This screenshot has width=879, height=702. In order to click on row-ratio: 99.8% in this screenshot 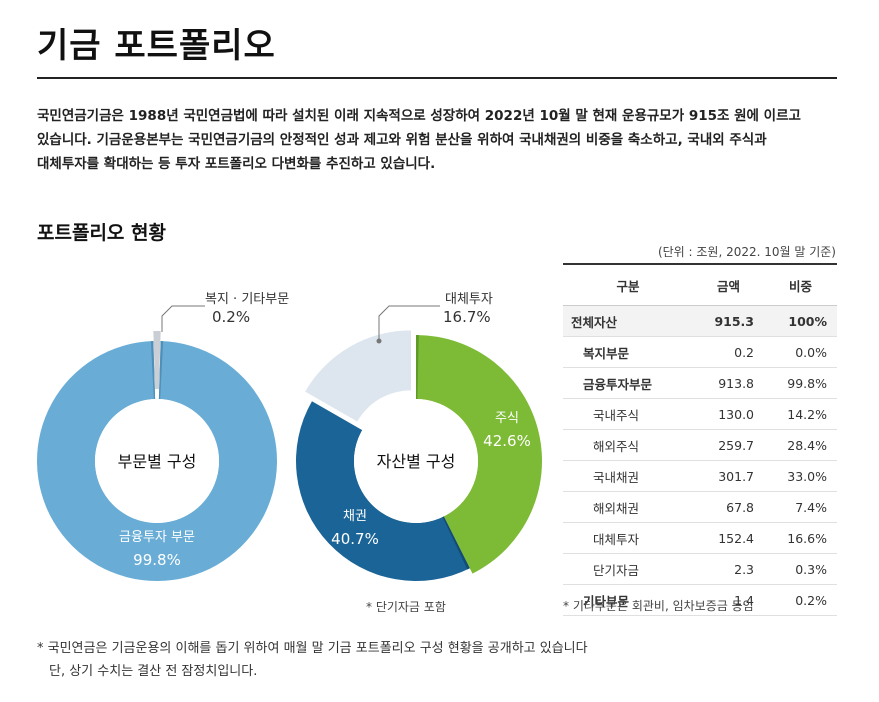, I will do `click(800, 383)`.